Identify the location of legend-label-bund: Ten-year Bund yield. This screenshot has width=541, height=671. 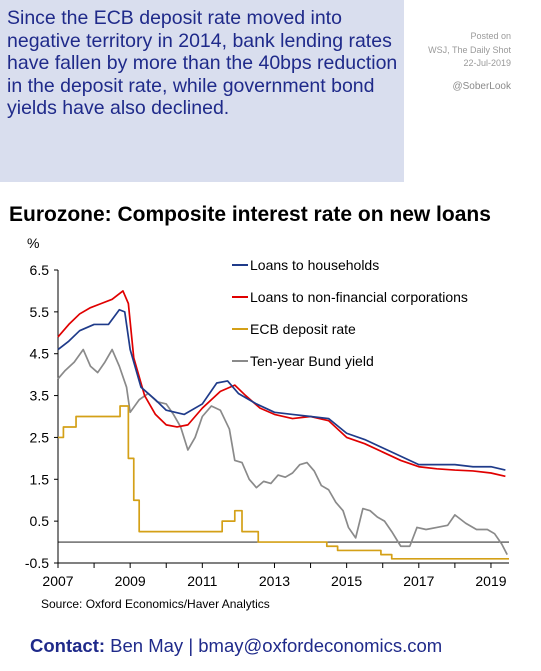
(312, 361).